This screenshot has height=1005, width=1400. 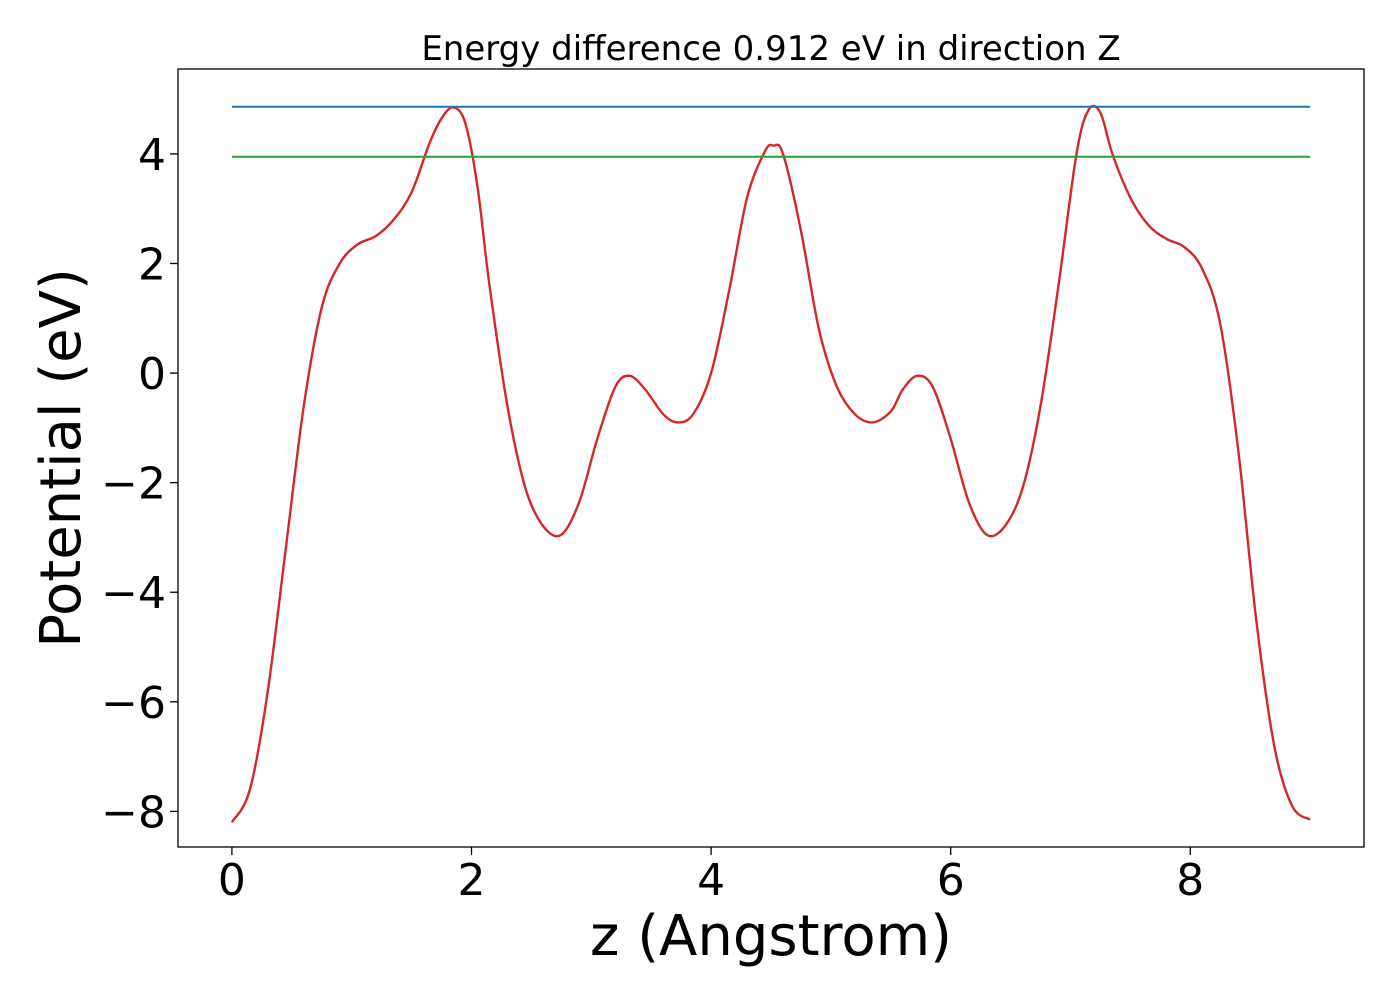 What do you see at coordinates (232, 880) in the screenshot?
I see `x-tick-label: 0` at bounding box center [232, 880].